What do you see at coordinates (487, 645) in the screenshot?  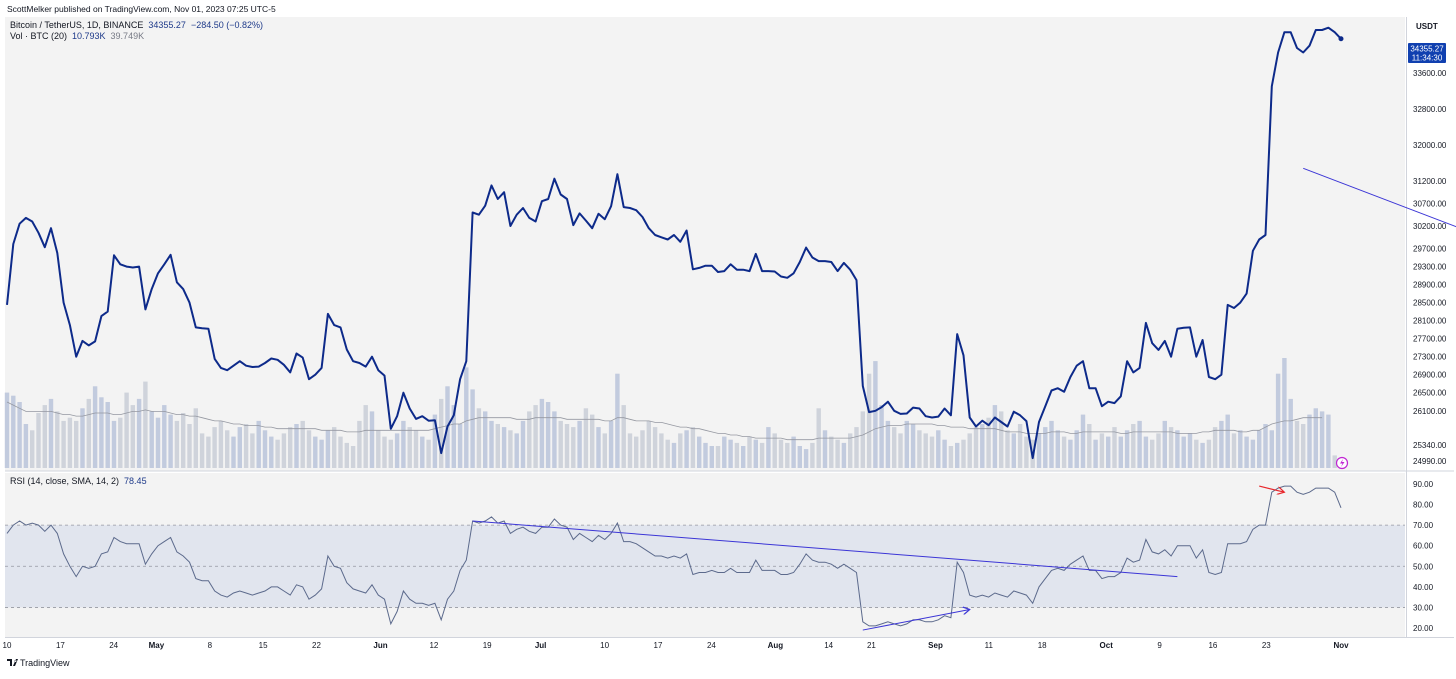 I see `time-tick-label: 19` at bounding box center [487, 645].